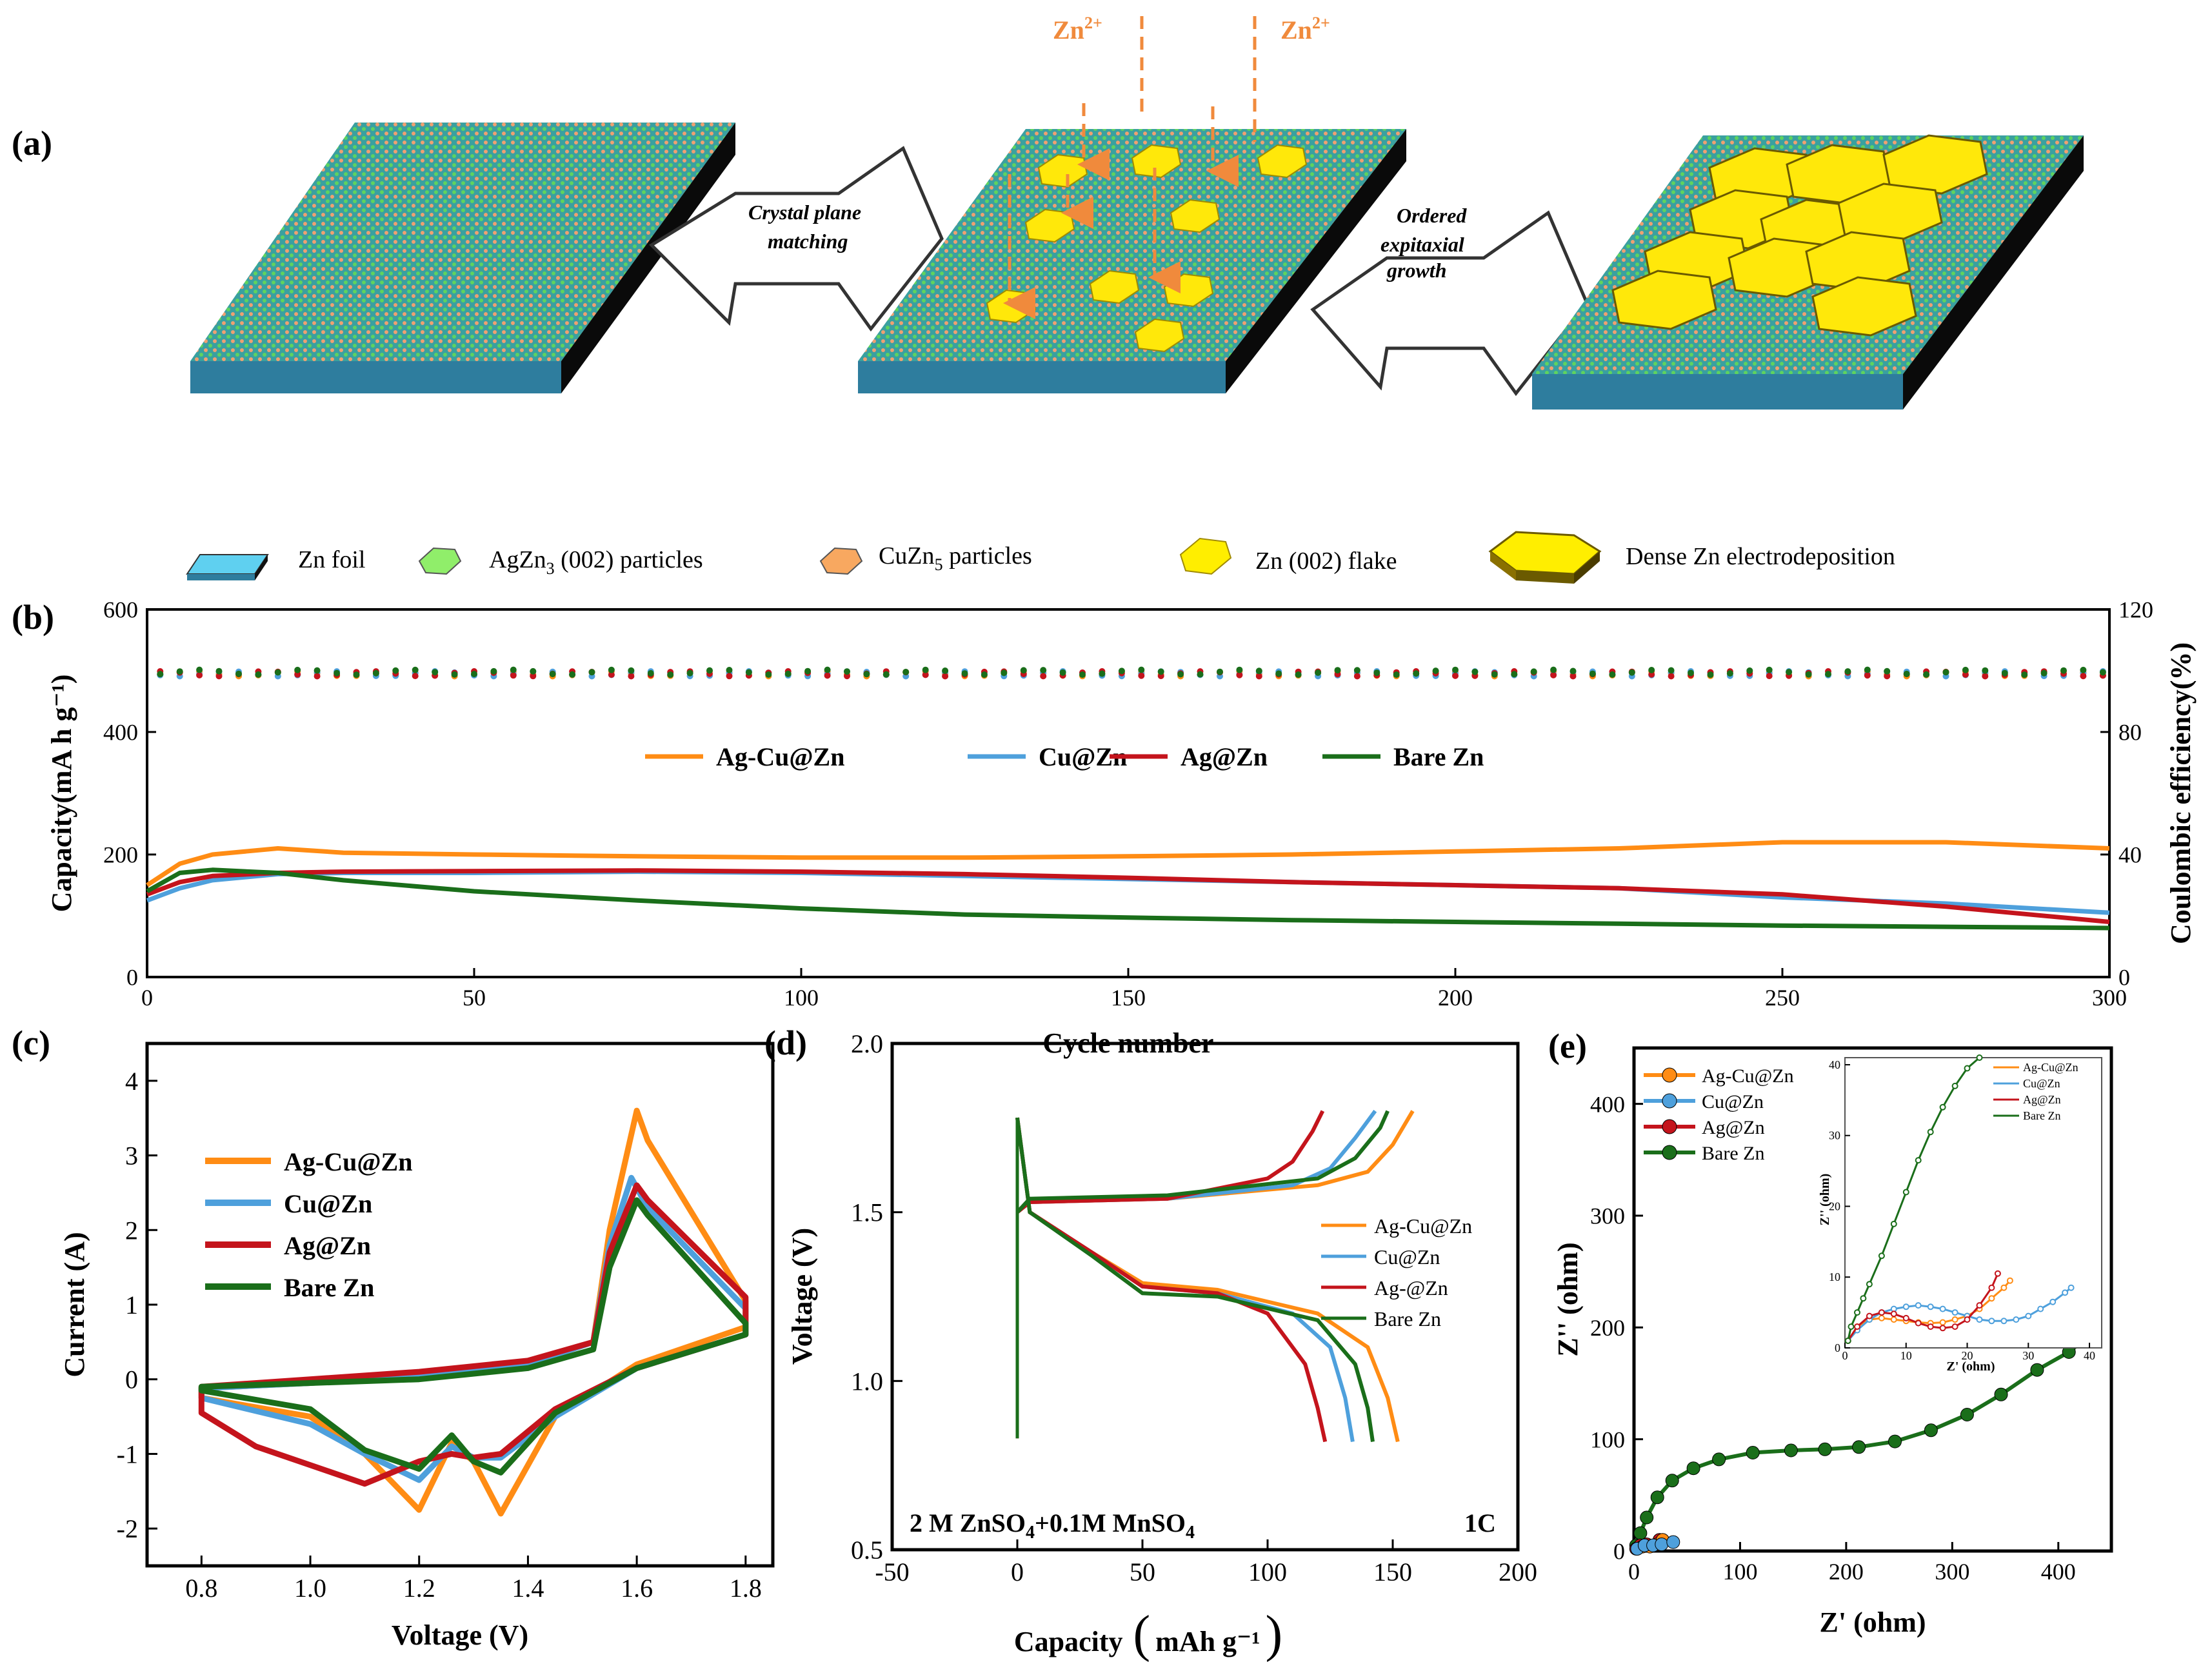 The height and width of the screenshot is (1680, 2212). I want to click on y-ticks-d: 0.5 1.0 1.5 2.0, so click(876, 1297).